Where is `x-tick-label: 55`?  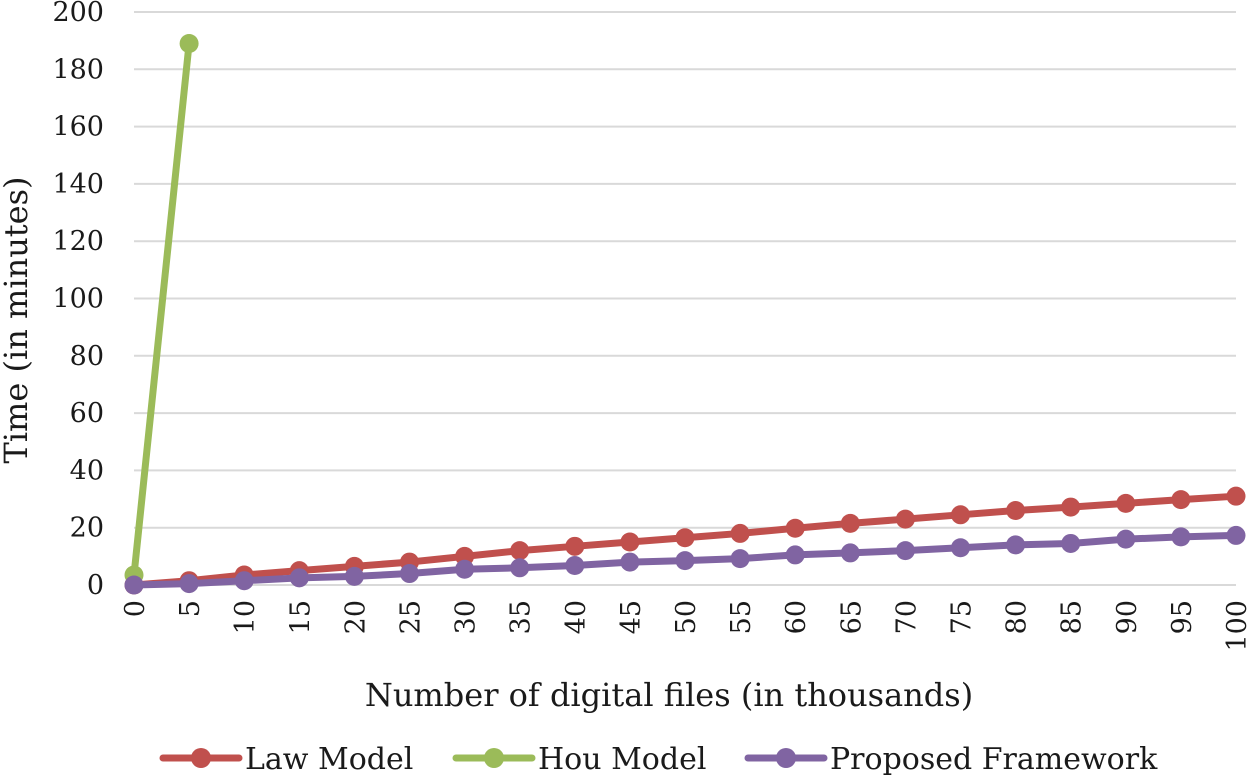 x-tick-label: 55 is located at coordinates (741, 617).